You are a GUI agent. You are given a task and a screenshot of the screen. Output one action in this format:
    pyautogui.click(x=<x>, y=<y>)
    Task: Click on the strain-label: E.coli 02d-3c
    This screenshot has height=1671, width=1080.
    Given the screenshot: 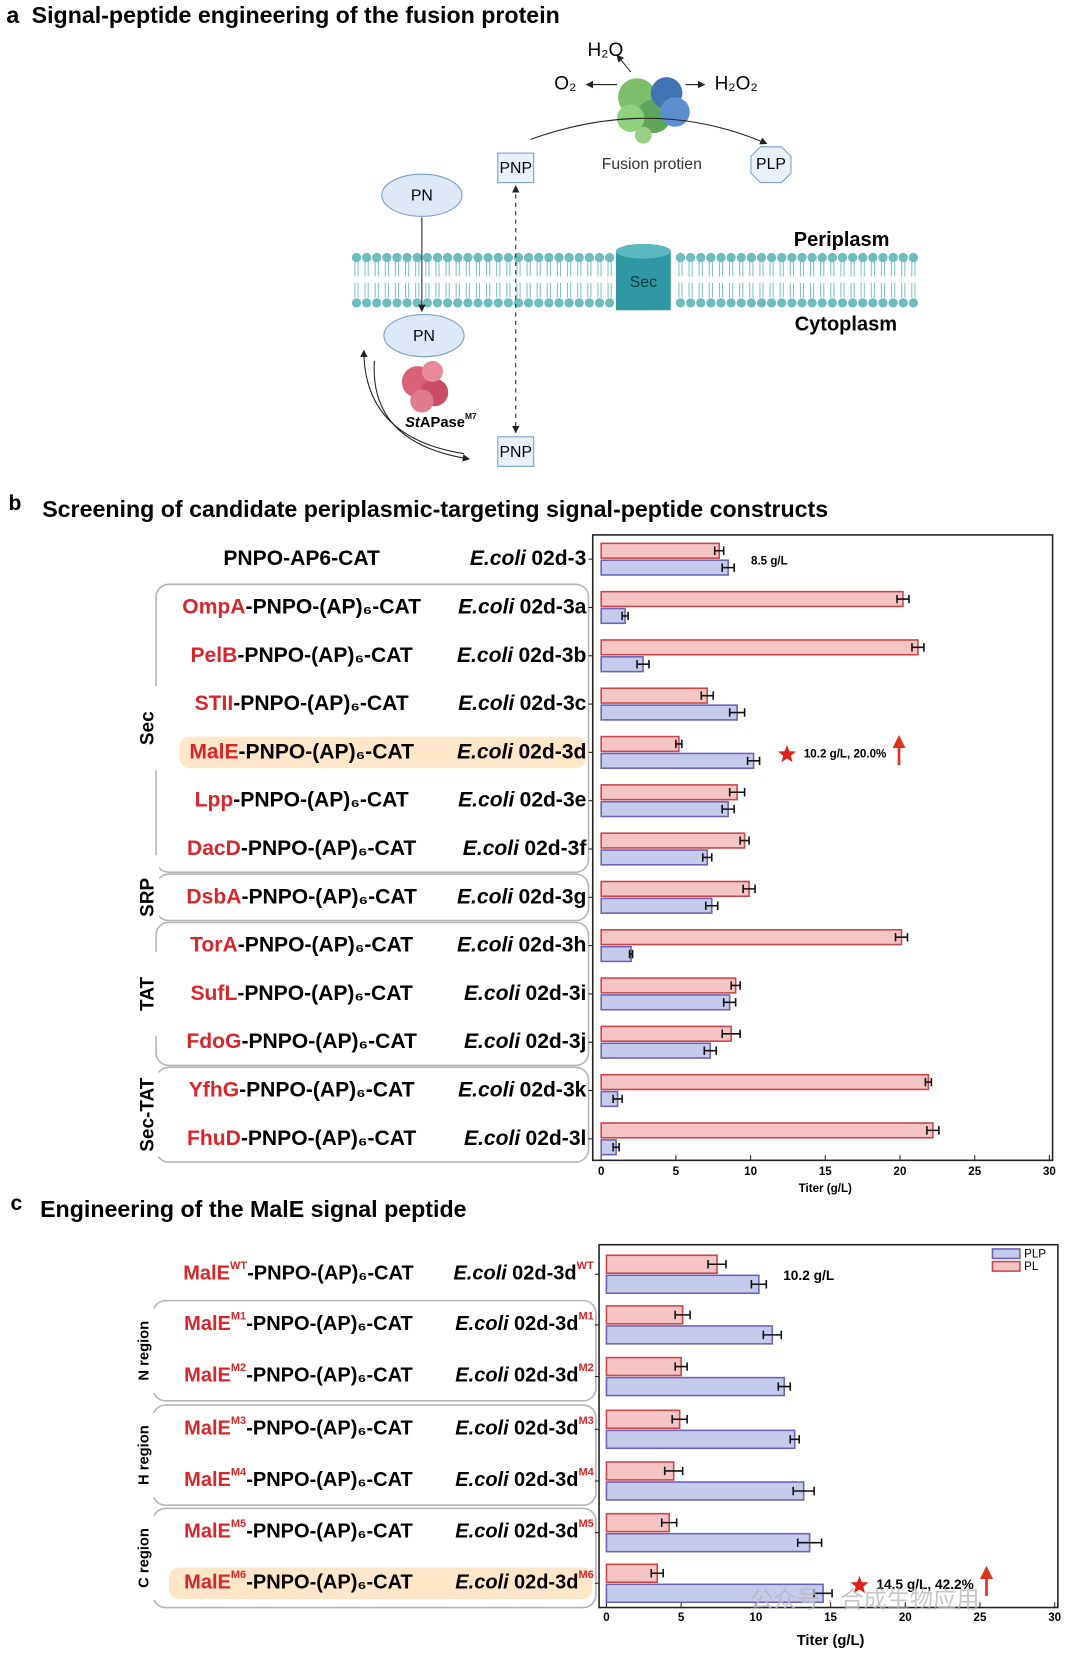 What is the action you would take?
    pyautogui.click(x=522, y=703)
    